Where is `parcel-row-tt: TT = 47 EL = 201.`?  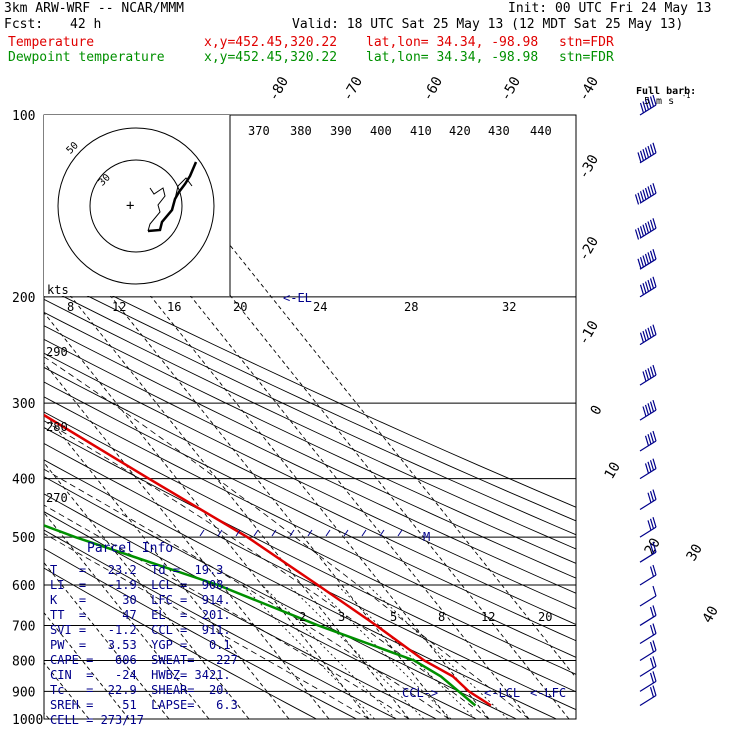 parcel-row-tt: TT = 47 EL = 201. is located at coordinates (140, 615).